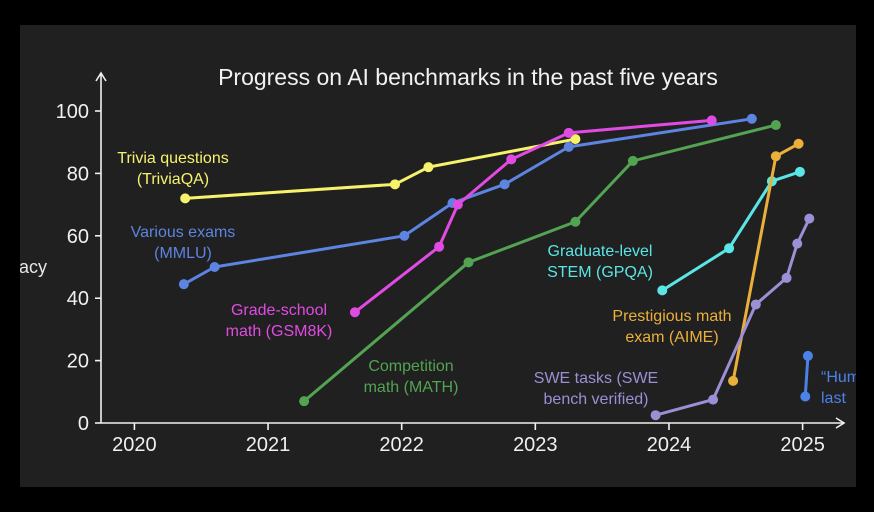 The image size is (874, 512). I want to click on series-label: Graduate-level STEM (GPQA), so click(600, 262).